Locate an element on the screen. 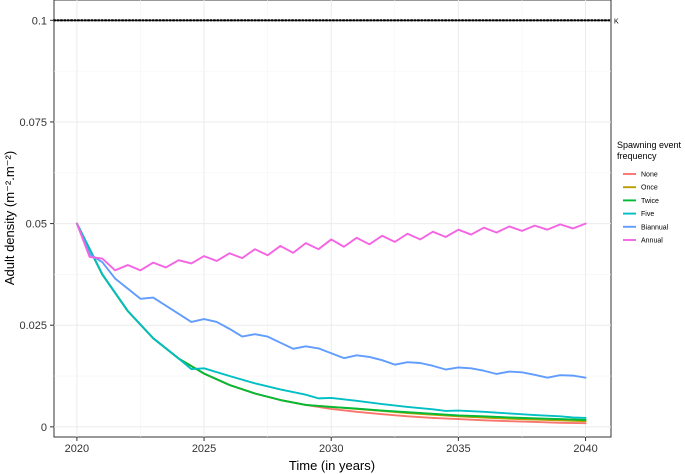 The image size is (685, 474). legend-label-twice: Twice is located at coordinates (650, 201).